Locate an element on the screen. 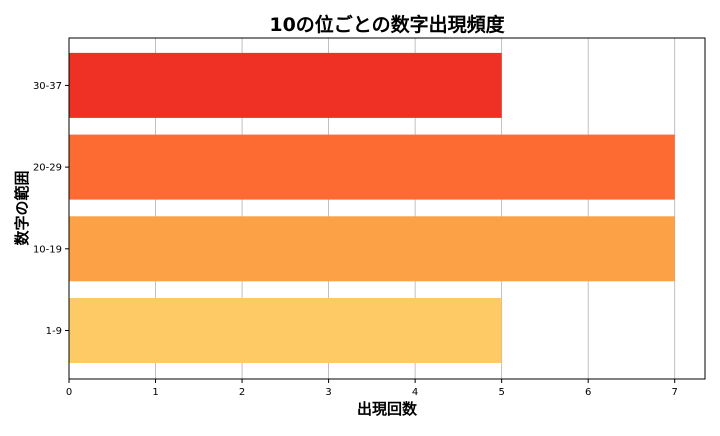 Image resolution: width=720 pixels, height=436 pixels. x-tick-label: 2 is located at coordinates (242, 392).